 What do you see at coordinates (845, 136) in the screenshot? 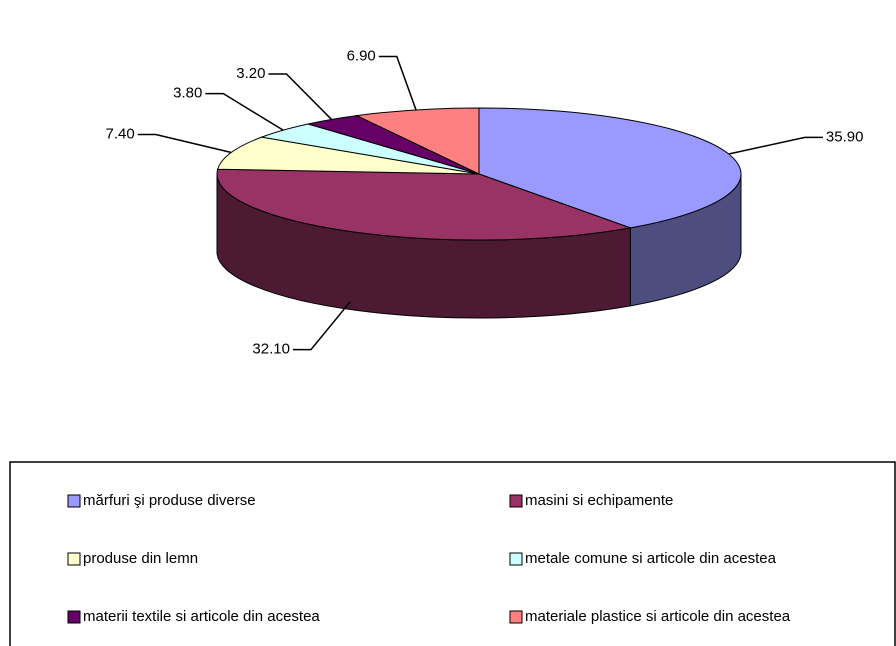
I see `data-label: 35.90` at bounding box center [845, 136].